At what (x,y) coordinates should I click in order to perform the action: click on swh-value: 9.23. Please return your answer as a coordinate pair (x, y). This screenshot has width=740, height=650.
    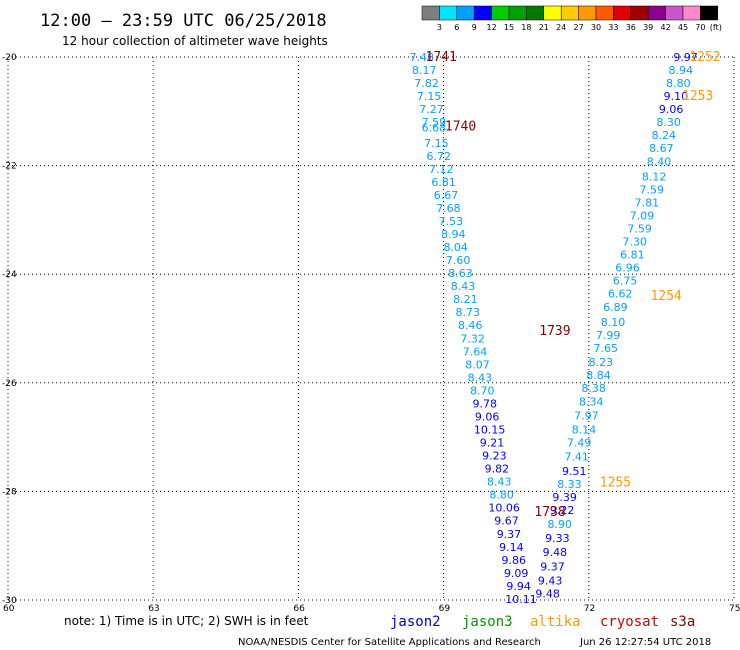
    Looking at the image, I should click on (494, 456).